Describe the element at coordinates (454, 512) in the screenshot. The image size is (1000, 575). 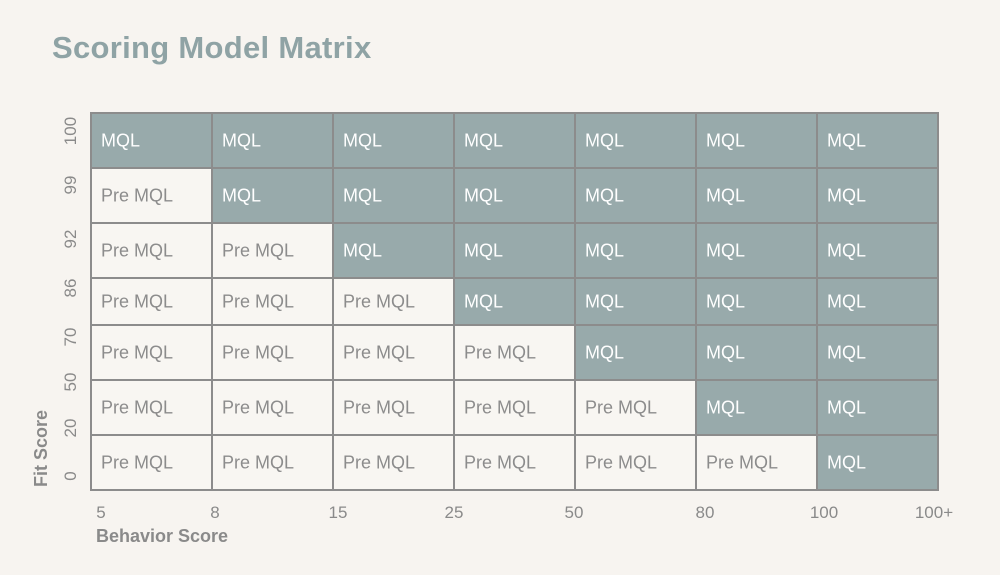
I see `x-tick-label: 25` at that location.